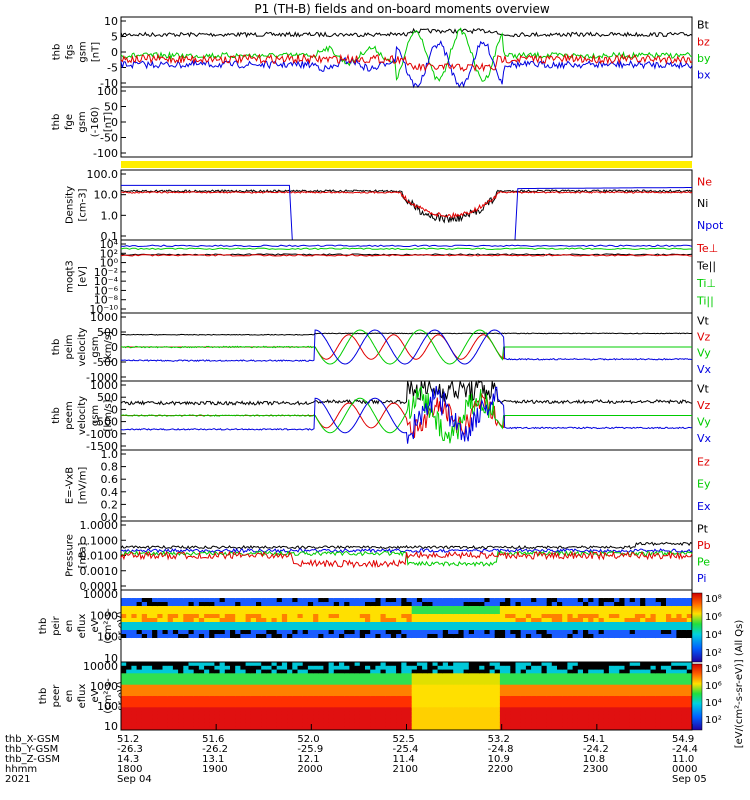 Image resolution: width=750 pixels, height=800 pixels. What do you see at coordinates (129, 769) in the screenshot?
I see `x-tick-label: 1800` at bounding box center [129, 769].